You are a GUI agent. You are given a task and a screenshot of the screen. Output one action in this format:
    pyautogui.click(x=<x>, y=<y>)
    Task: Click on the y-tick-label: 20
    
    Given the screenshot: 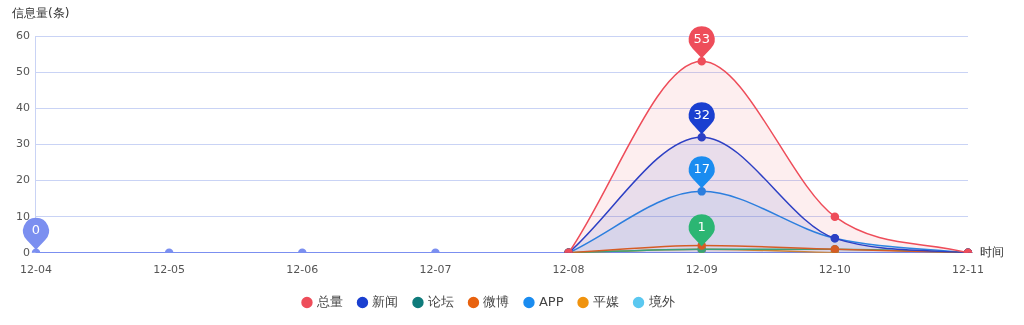 What is the action you would take?
    pyautogui.click(x=23, y=180)
    